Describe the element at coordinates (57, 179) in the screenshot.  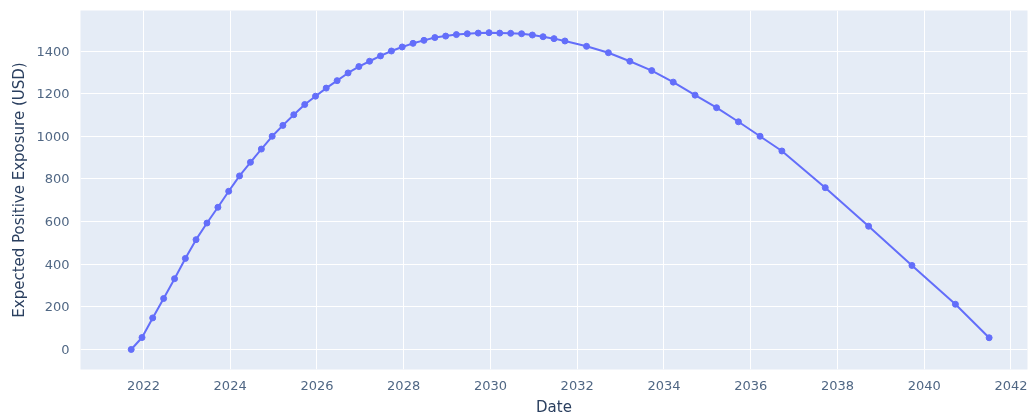
I see `y-tick-label: 800` at that location.